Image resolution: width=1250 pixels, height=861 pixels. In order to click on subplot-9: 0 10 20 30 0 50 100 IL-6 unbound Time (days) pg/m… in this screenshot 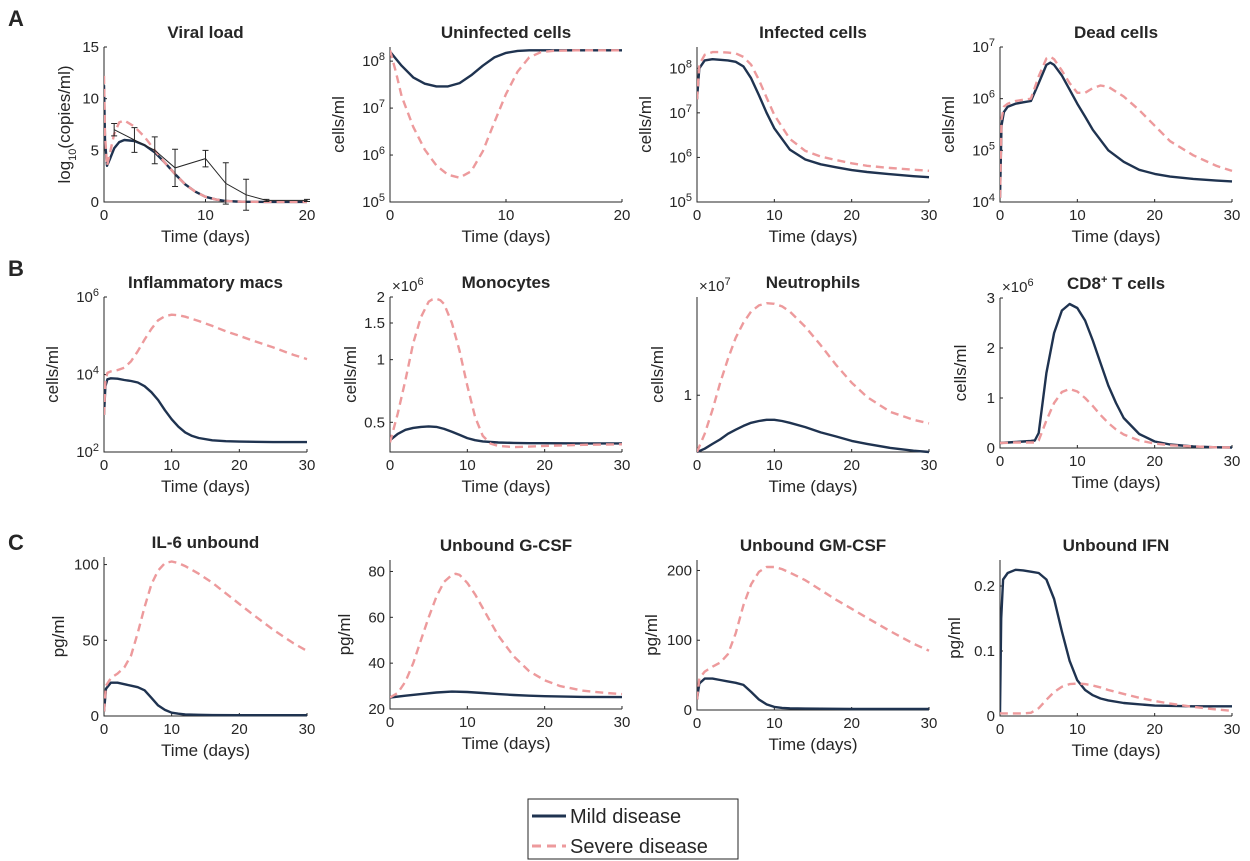, I will do `click(182, 646)`.